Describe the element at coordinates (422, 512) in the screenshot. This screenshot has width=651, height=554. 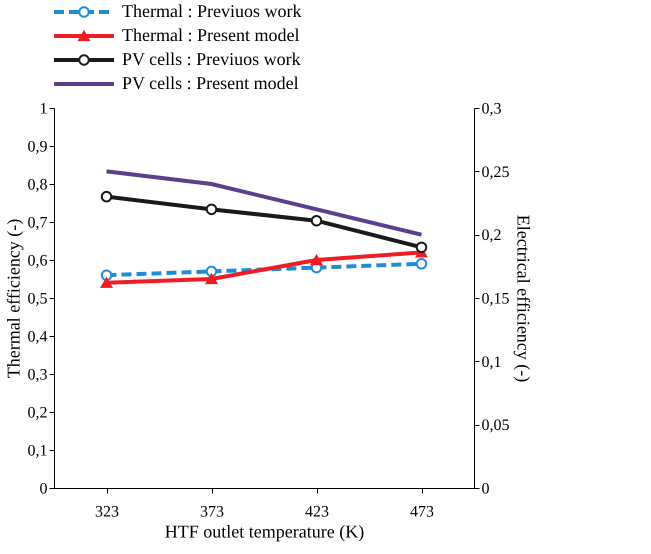
I see `x-tick-label: 473` at that location.